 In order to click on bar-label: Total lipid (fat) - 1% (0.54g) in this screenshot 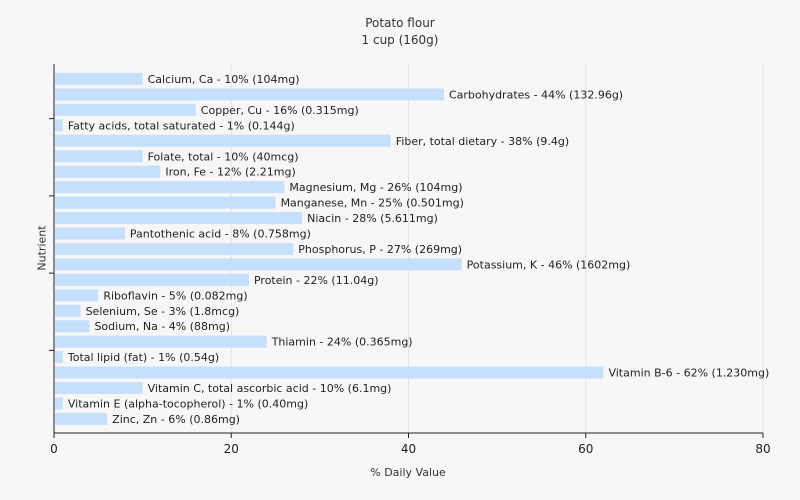, I will do `click(143, 357)`.